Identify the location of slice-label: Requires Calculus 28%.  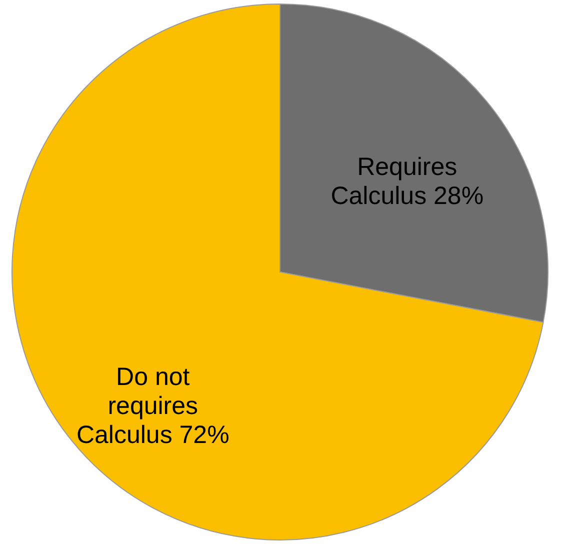
(407, 181).